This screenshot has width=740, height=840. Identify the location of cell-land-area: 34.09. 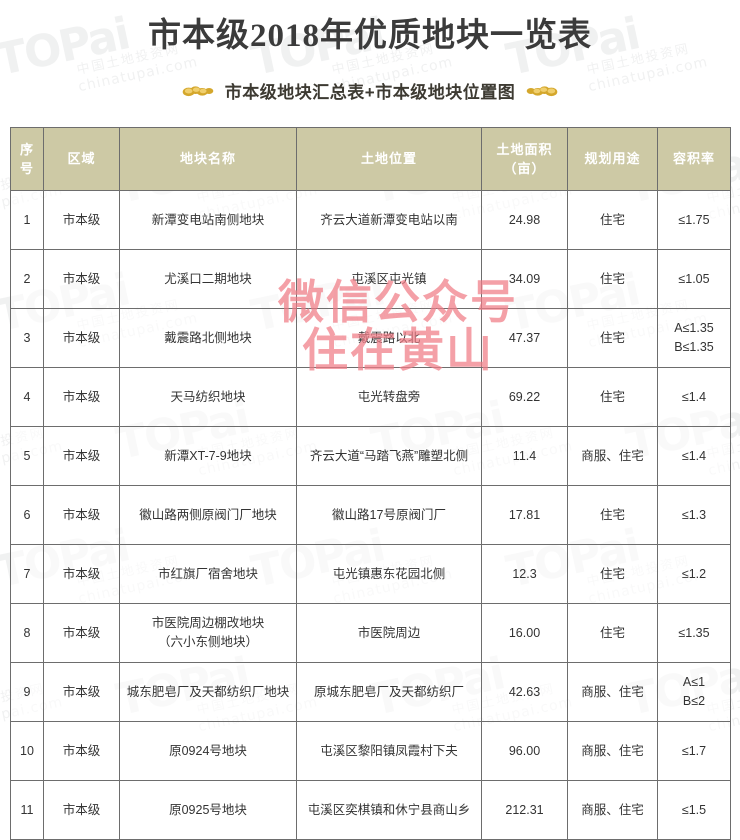
(524, 279).